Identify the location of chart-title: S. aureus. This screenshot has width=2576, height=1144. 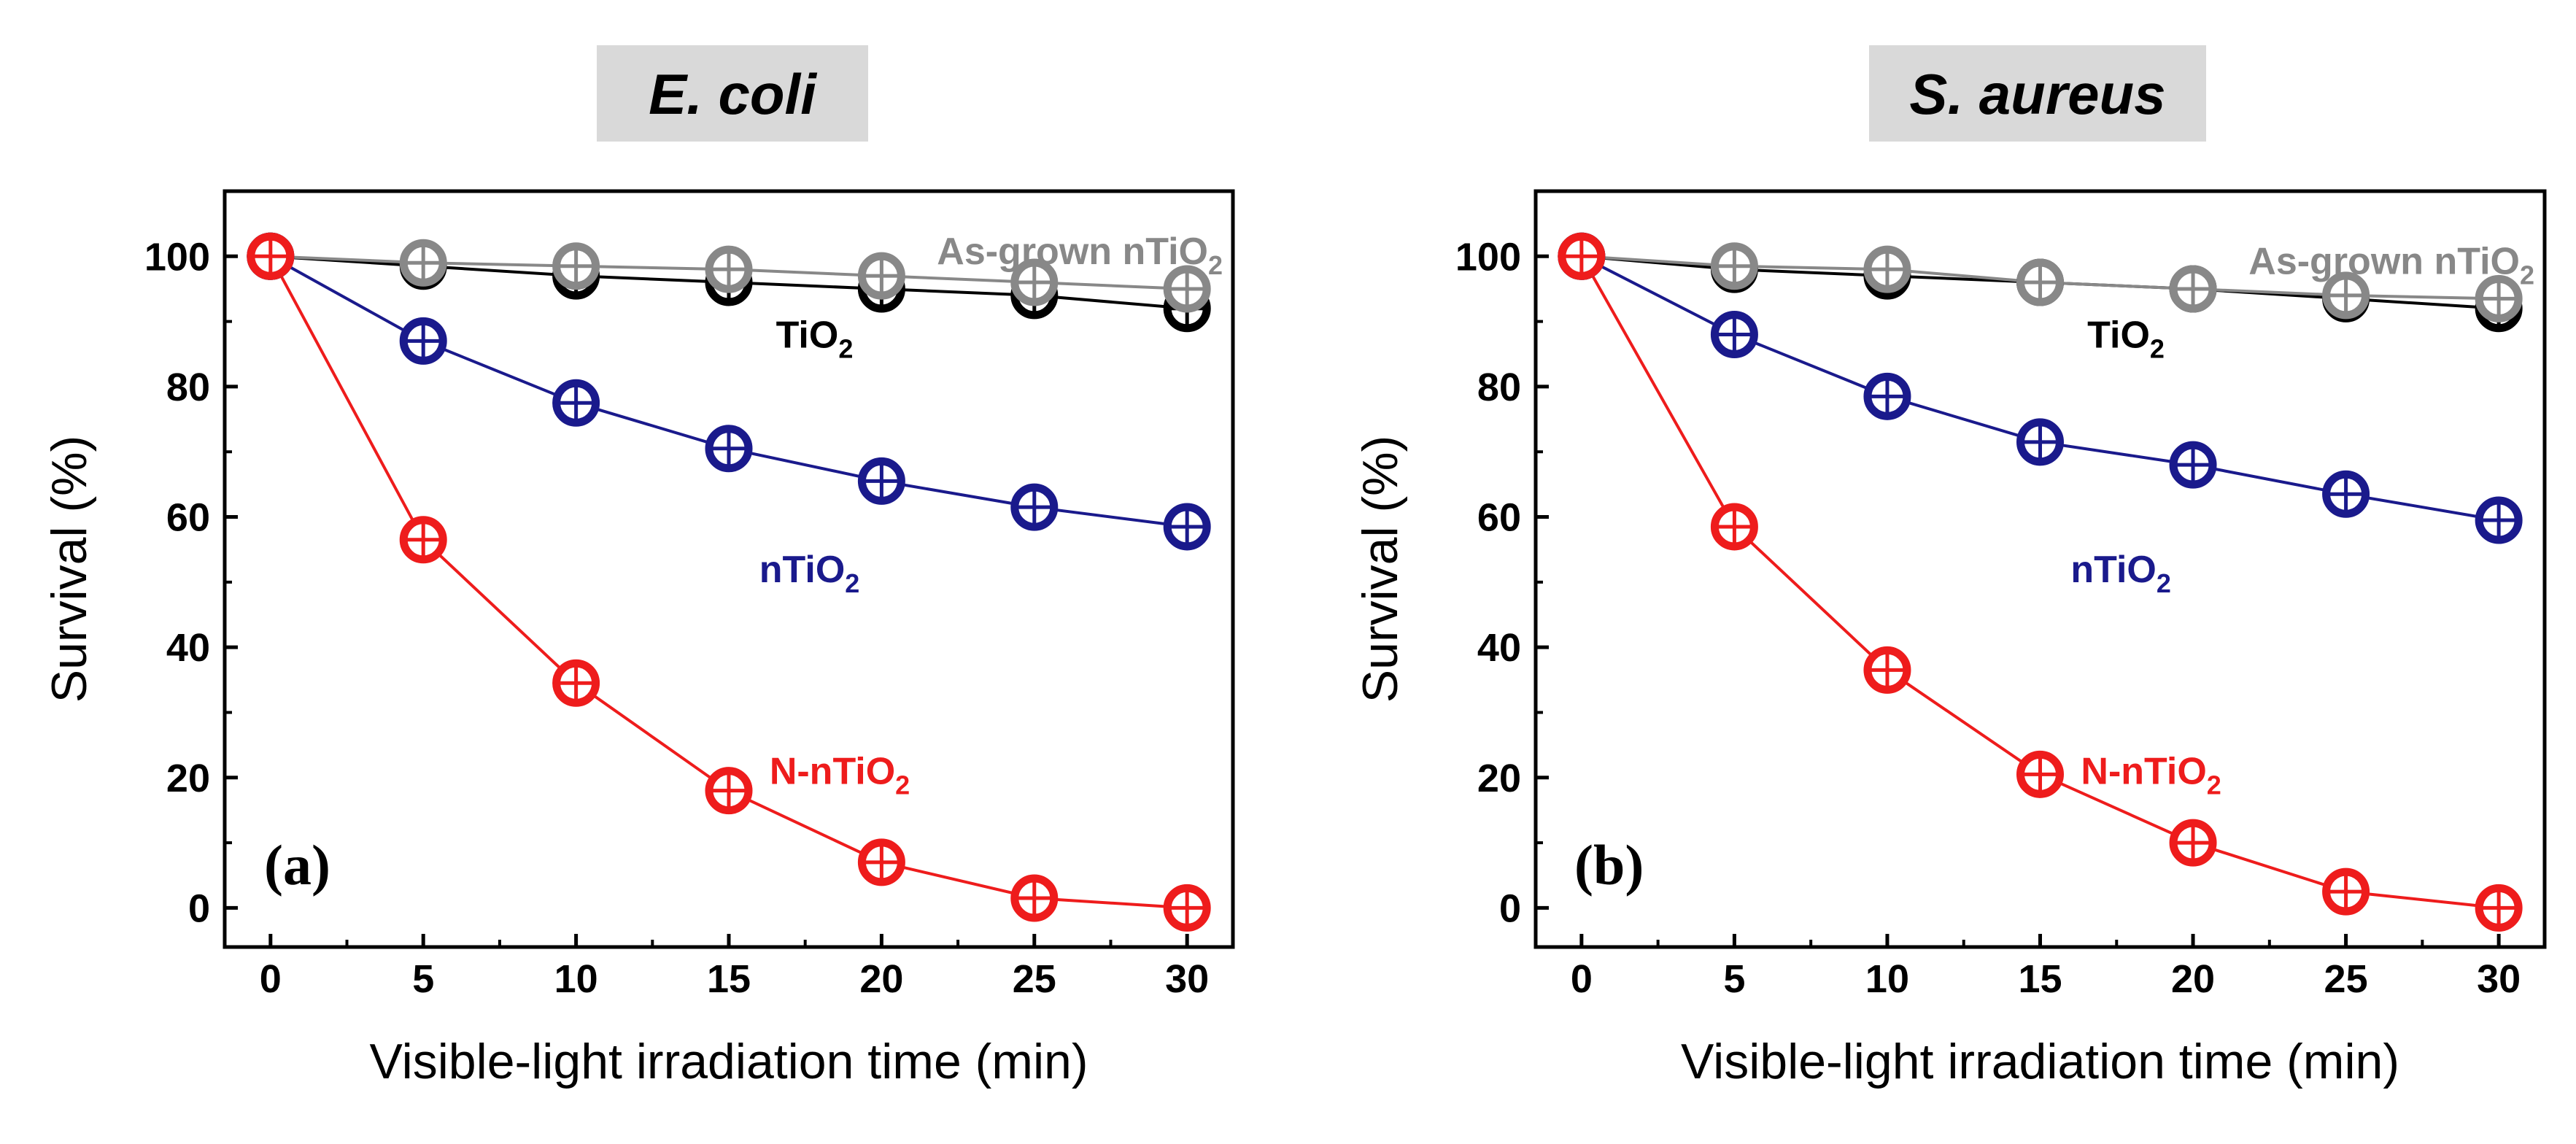
(2037, 94).